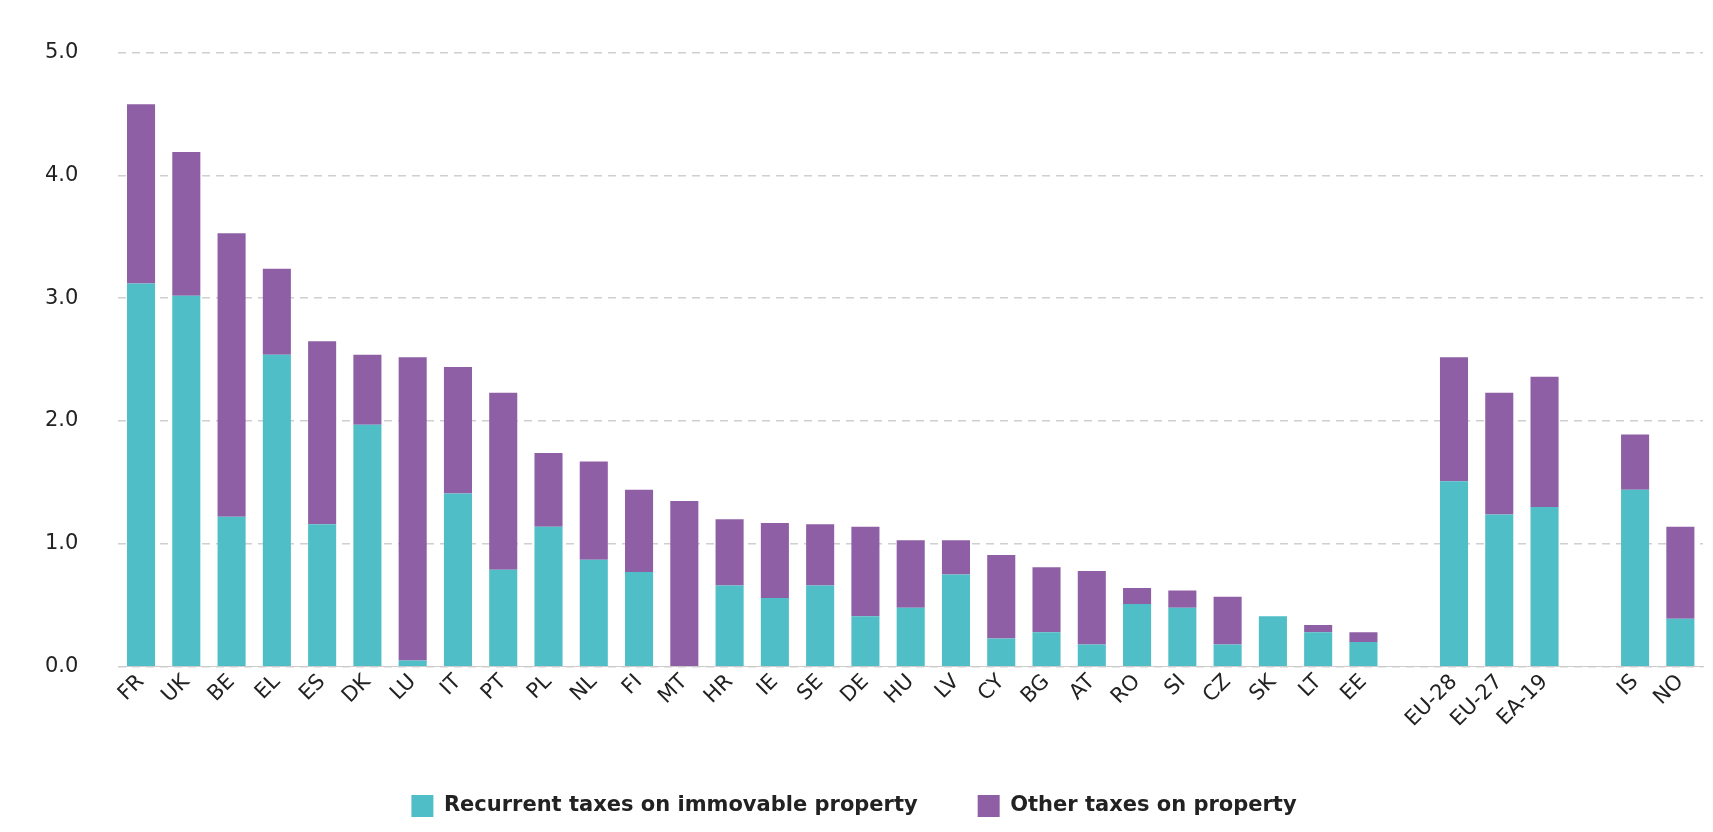  What do you see at coordinates (1153, 804) in the screenshot?
I see `legend-label: Other taxes on property` at bounding box center [1153, 804].